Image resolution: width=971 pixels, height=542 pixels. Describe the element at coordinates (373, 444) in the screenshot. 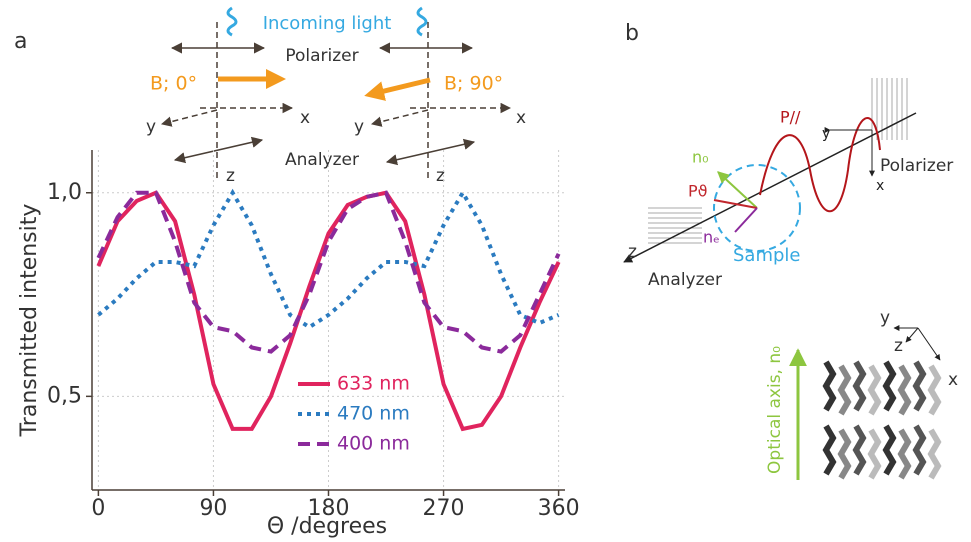

I see `legend-label: 400 nm` at that location.